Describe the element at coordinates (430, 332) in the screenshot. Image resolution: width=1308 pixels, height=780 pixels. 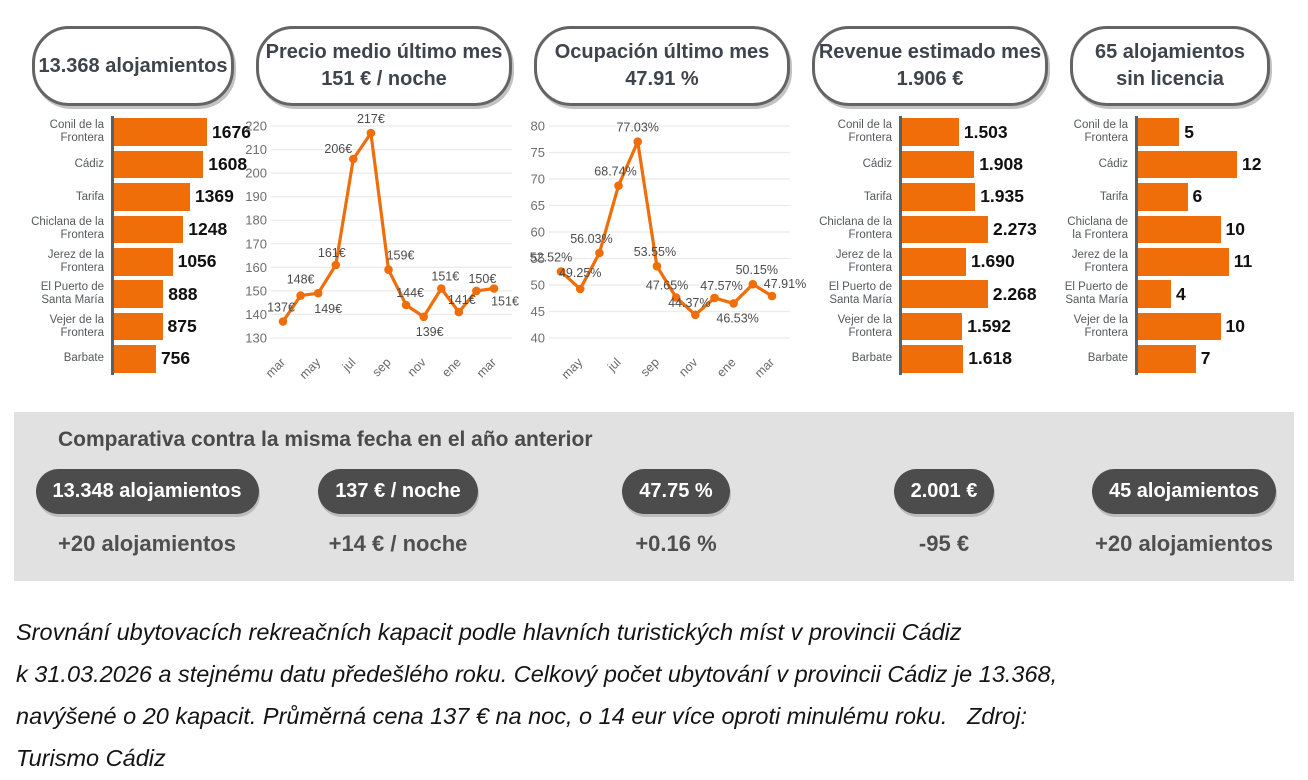
I see `point-label: 139€` at that location.